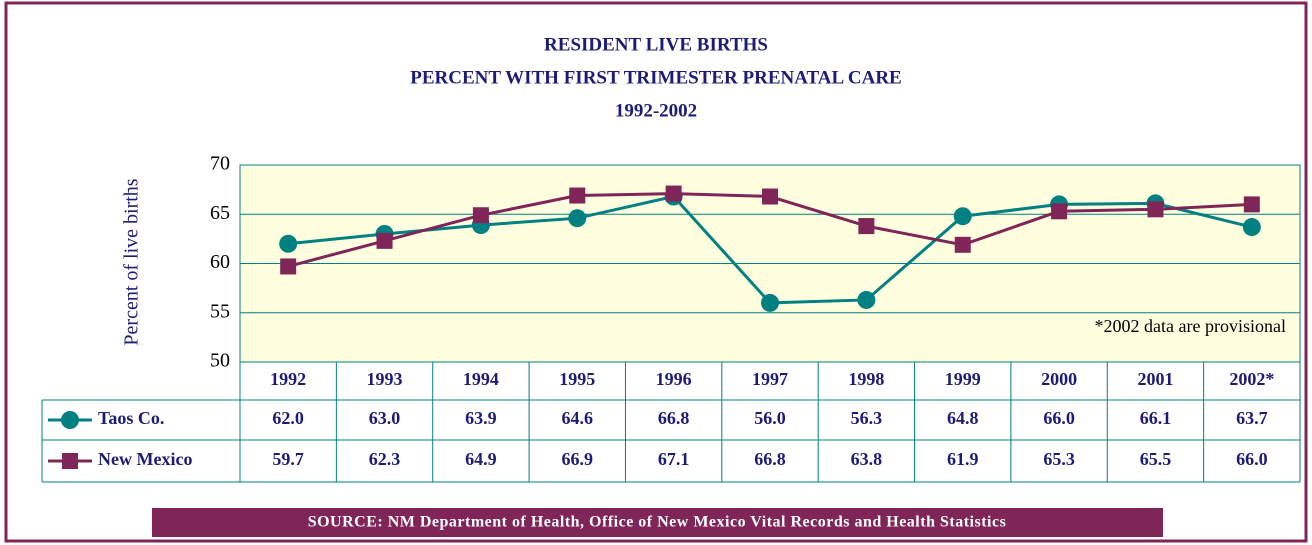  Describe the element at coordinates (131, 418) in the screenshot. I see `legend-label: Taos Co.` at that location.